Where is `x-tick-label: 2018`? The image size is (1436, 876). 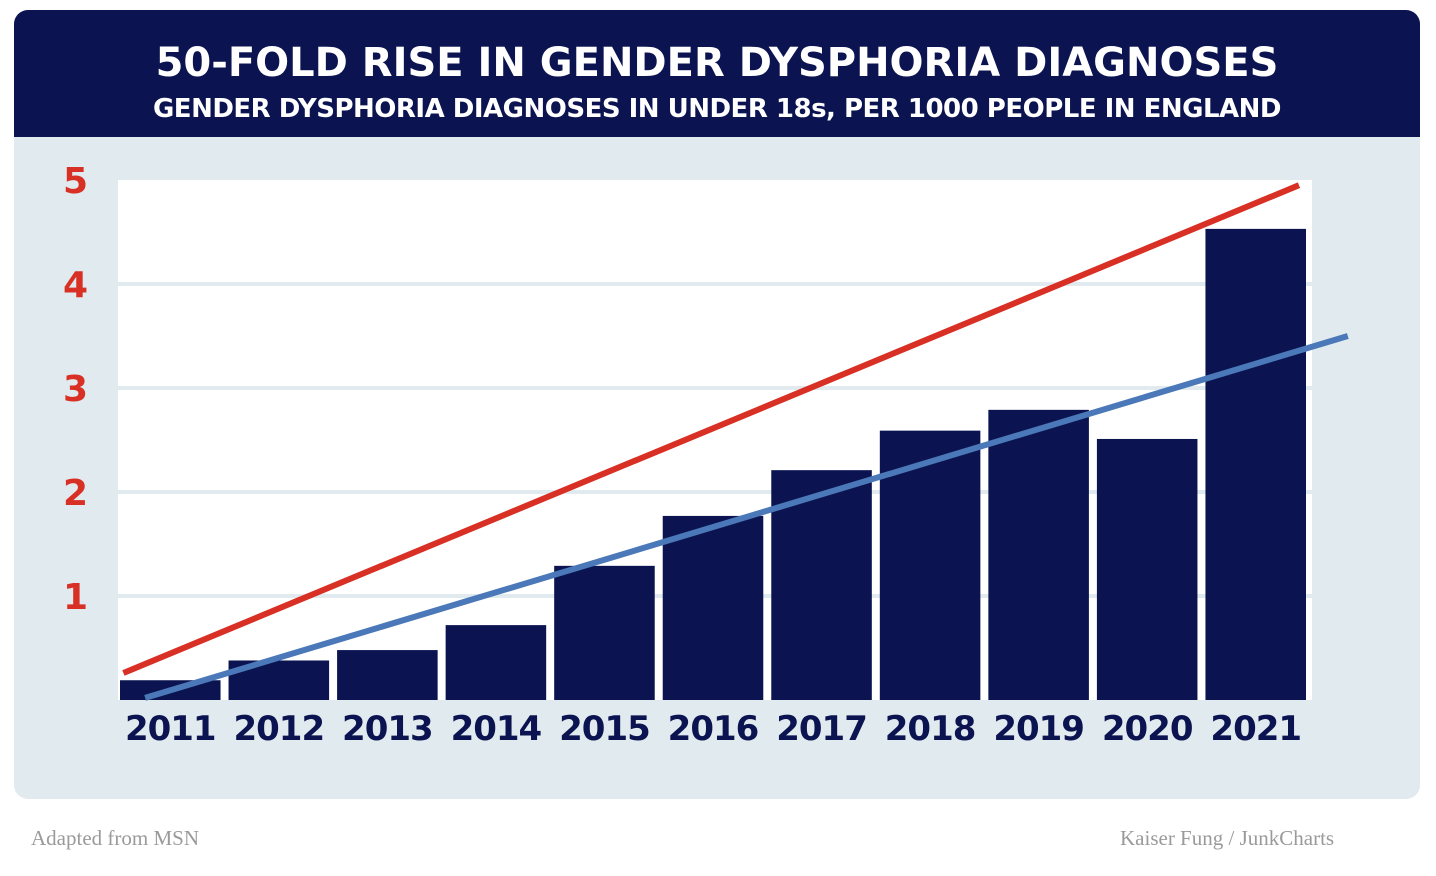
x-tick-label: 2018 is located at coordinates (930, 729).